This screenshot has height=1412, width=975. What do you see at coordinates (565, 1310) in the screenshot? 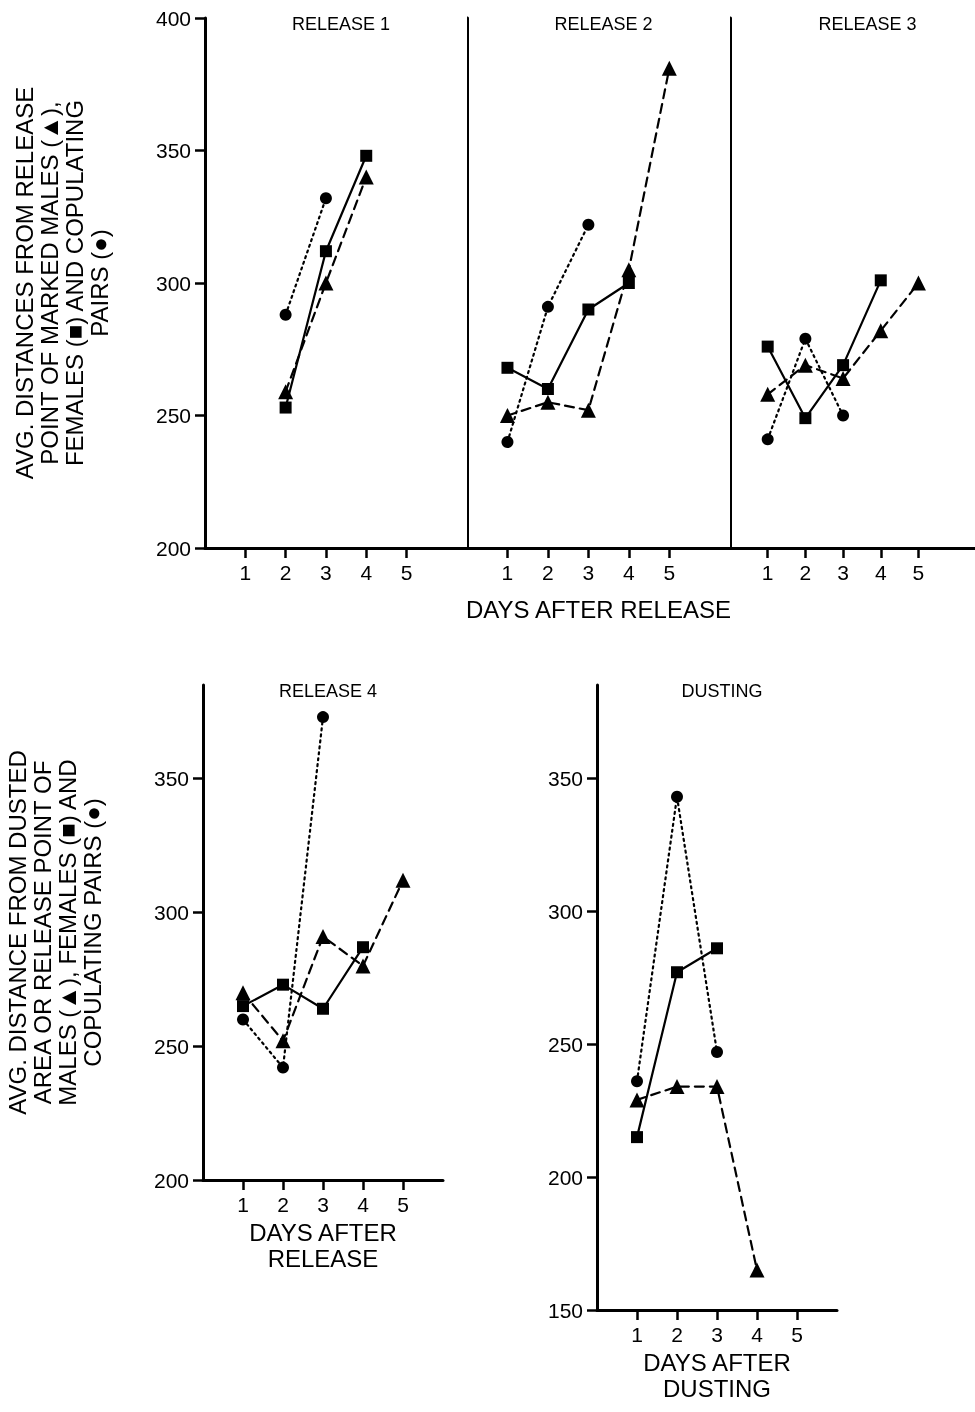
I see `y-tick-label: 150` at bounding box center [565, 1310].